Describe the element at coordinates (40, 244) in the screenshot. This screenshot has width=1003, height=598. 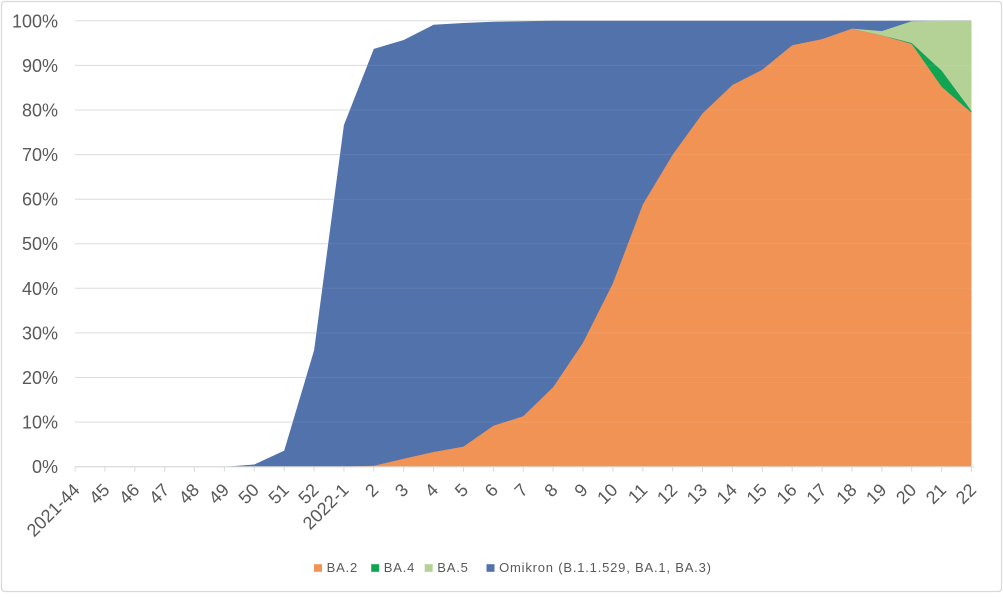
I see `svg-text: 50%` at that location.